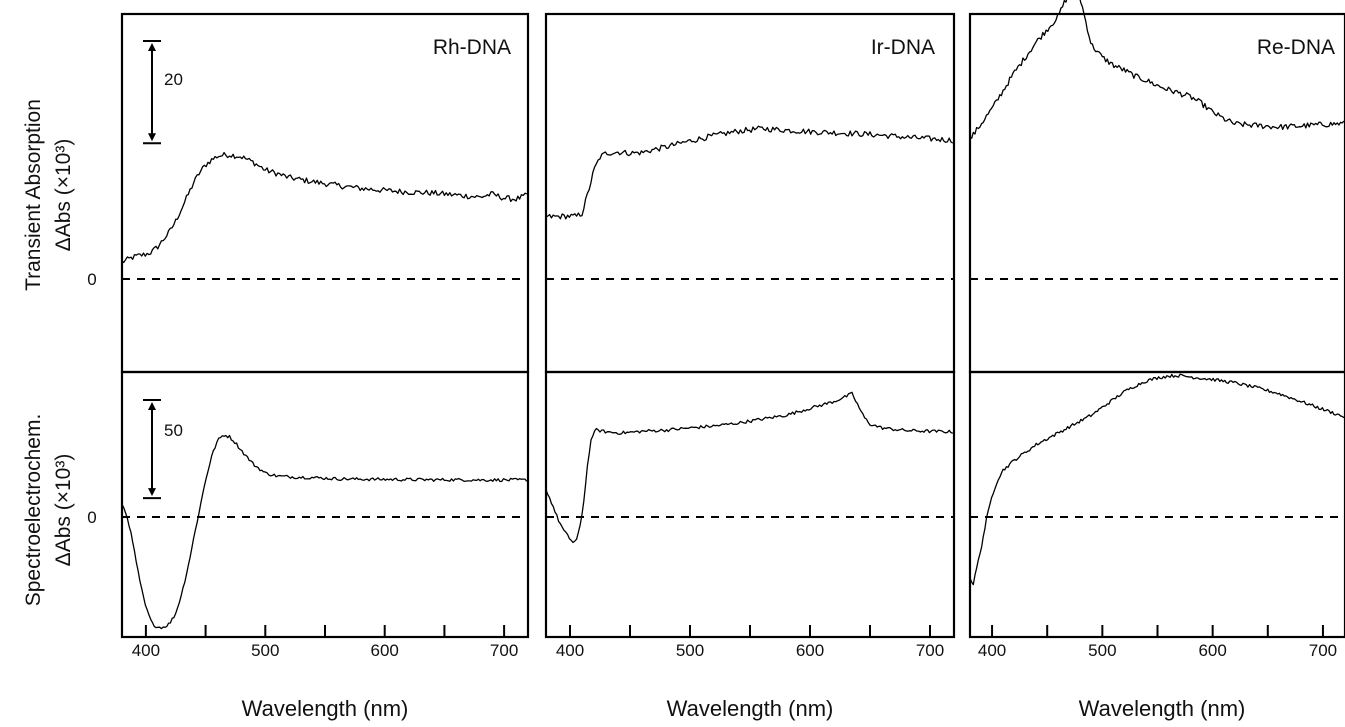 The width and height of the screenshot is (1345, 727). I want to click on ta-ylabel-line1: Transient Absorption, so click(33, 195).